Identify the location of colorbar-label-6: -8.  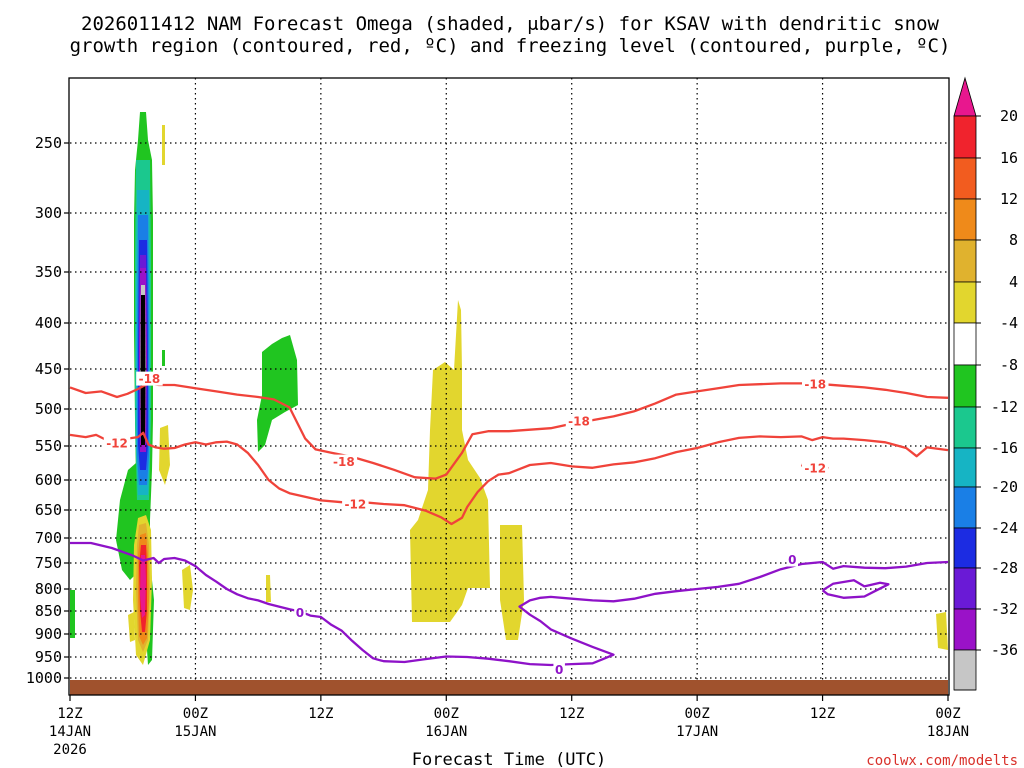
(1009, 365).